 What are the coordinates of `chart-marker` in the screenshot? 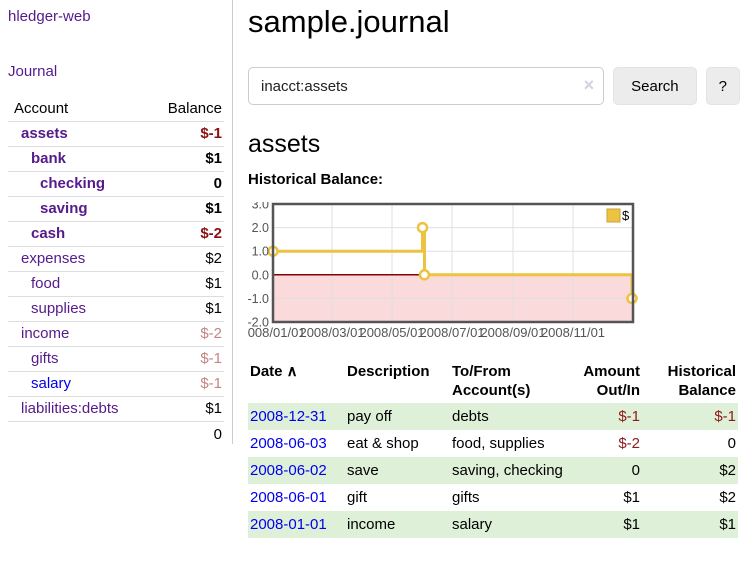 It's located at (424, 275).